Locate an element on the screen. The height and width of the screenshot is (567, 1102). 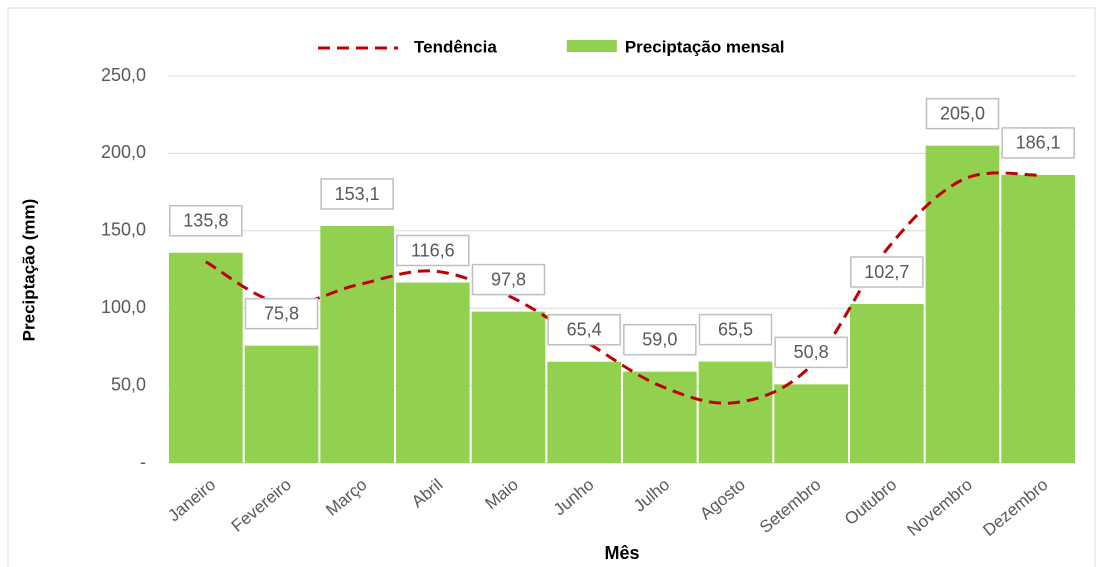
legend-swatch is located at coordinates (591, 46).